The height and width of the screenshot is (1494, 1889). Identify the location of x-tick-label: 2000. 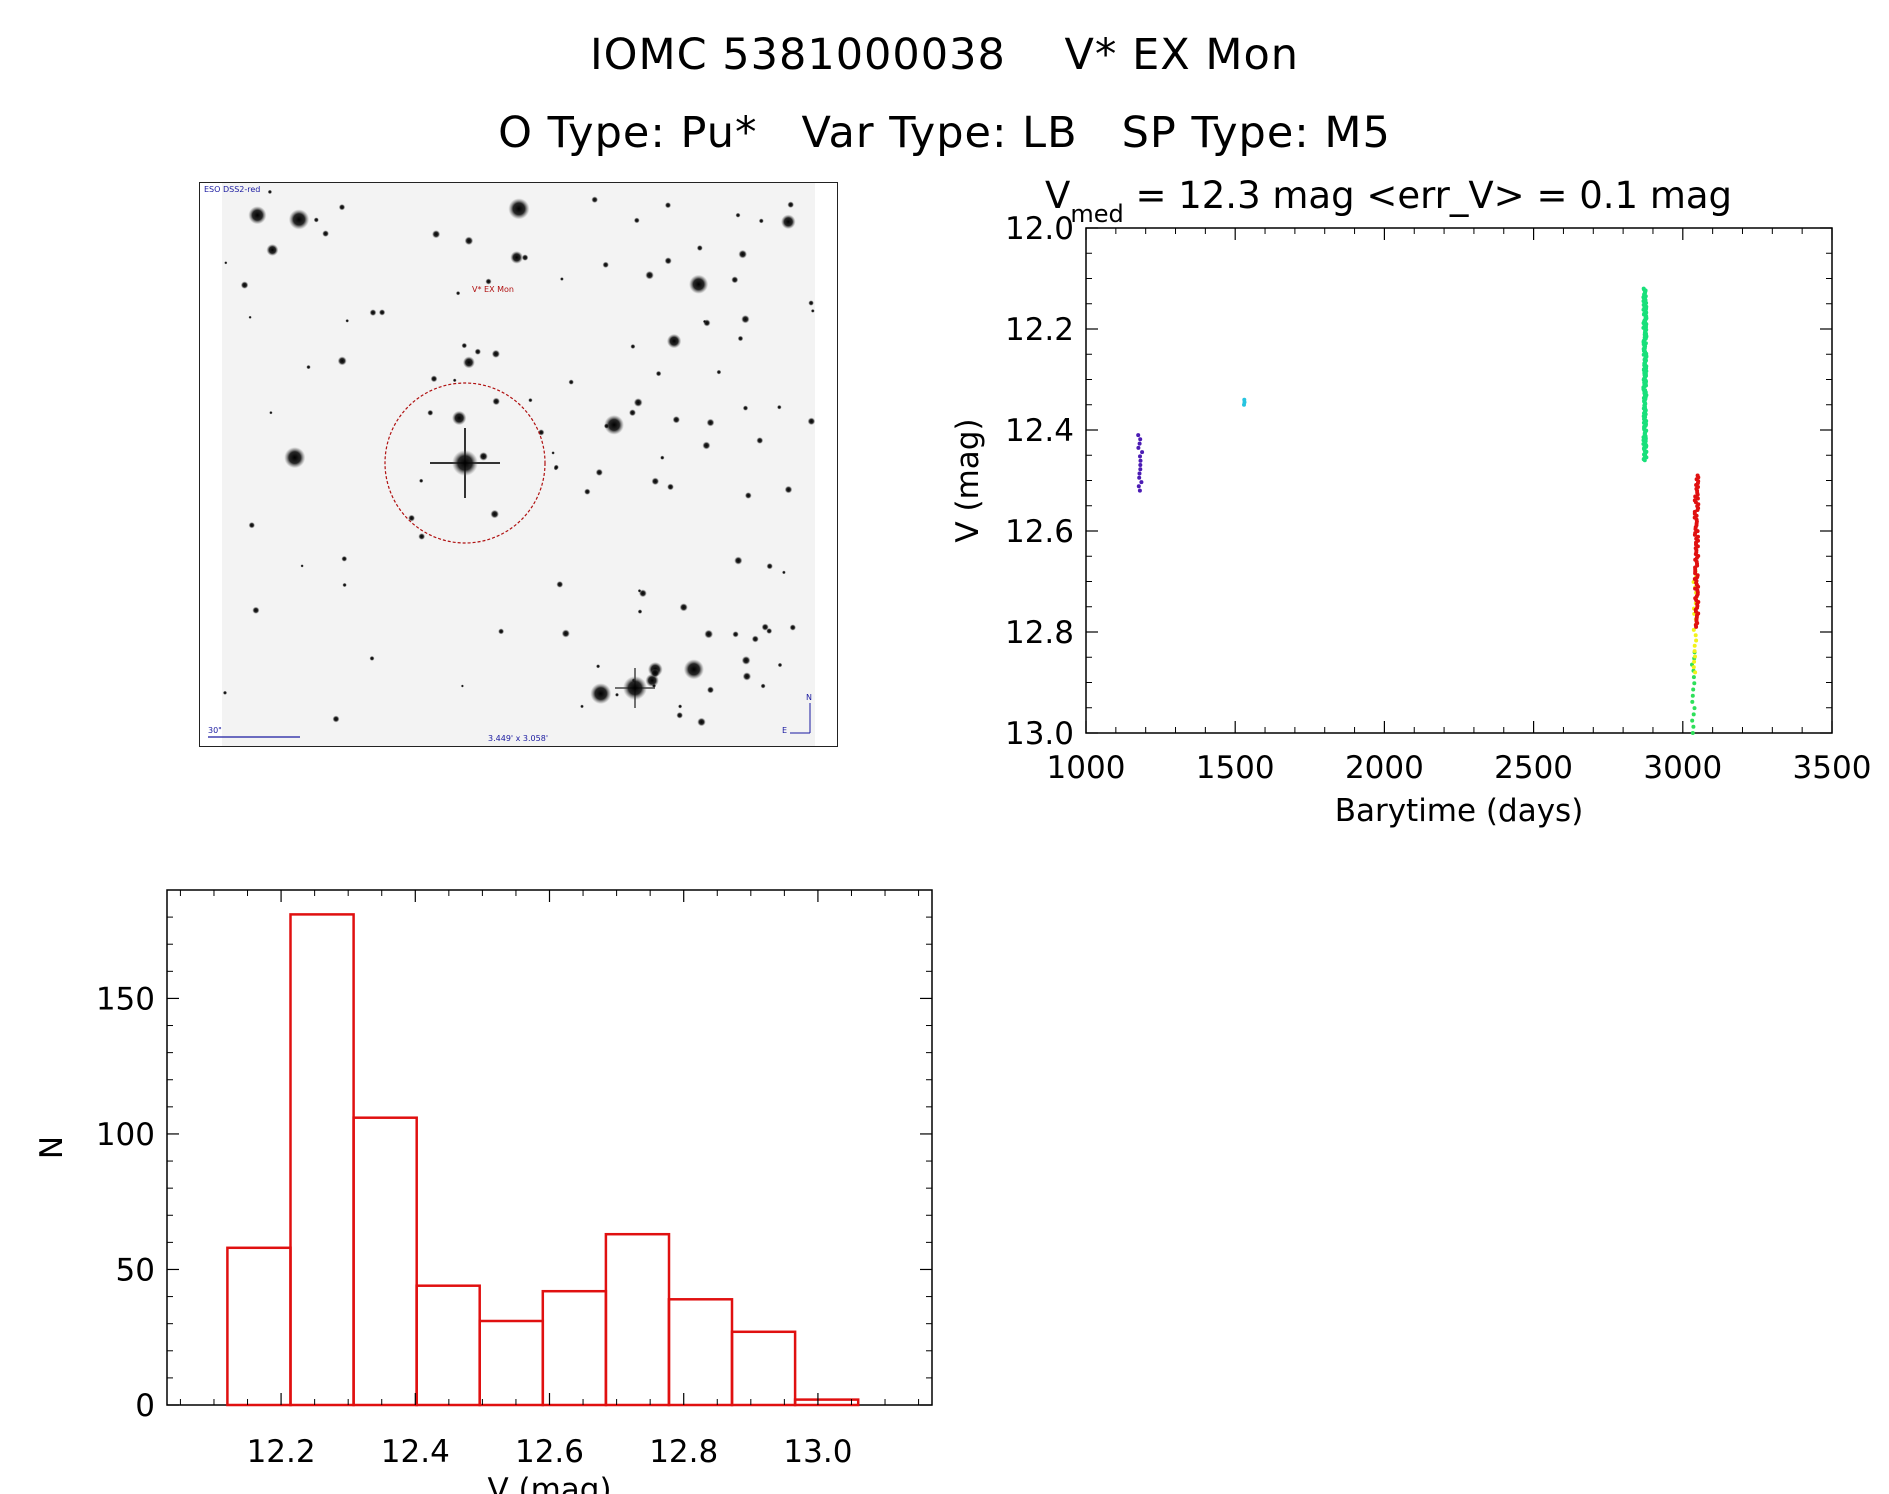
(1384, 768).